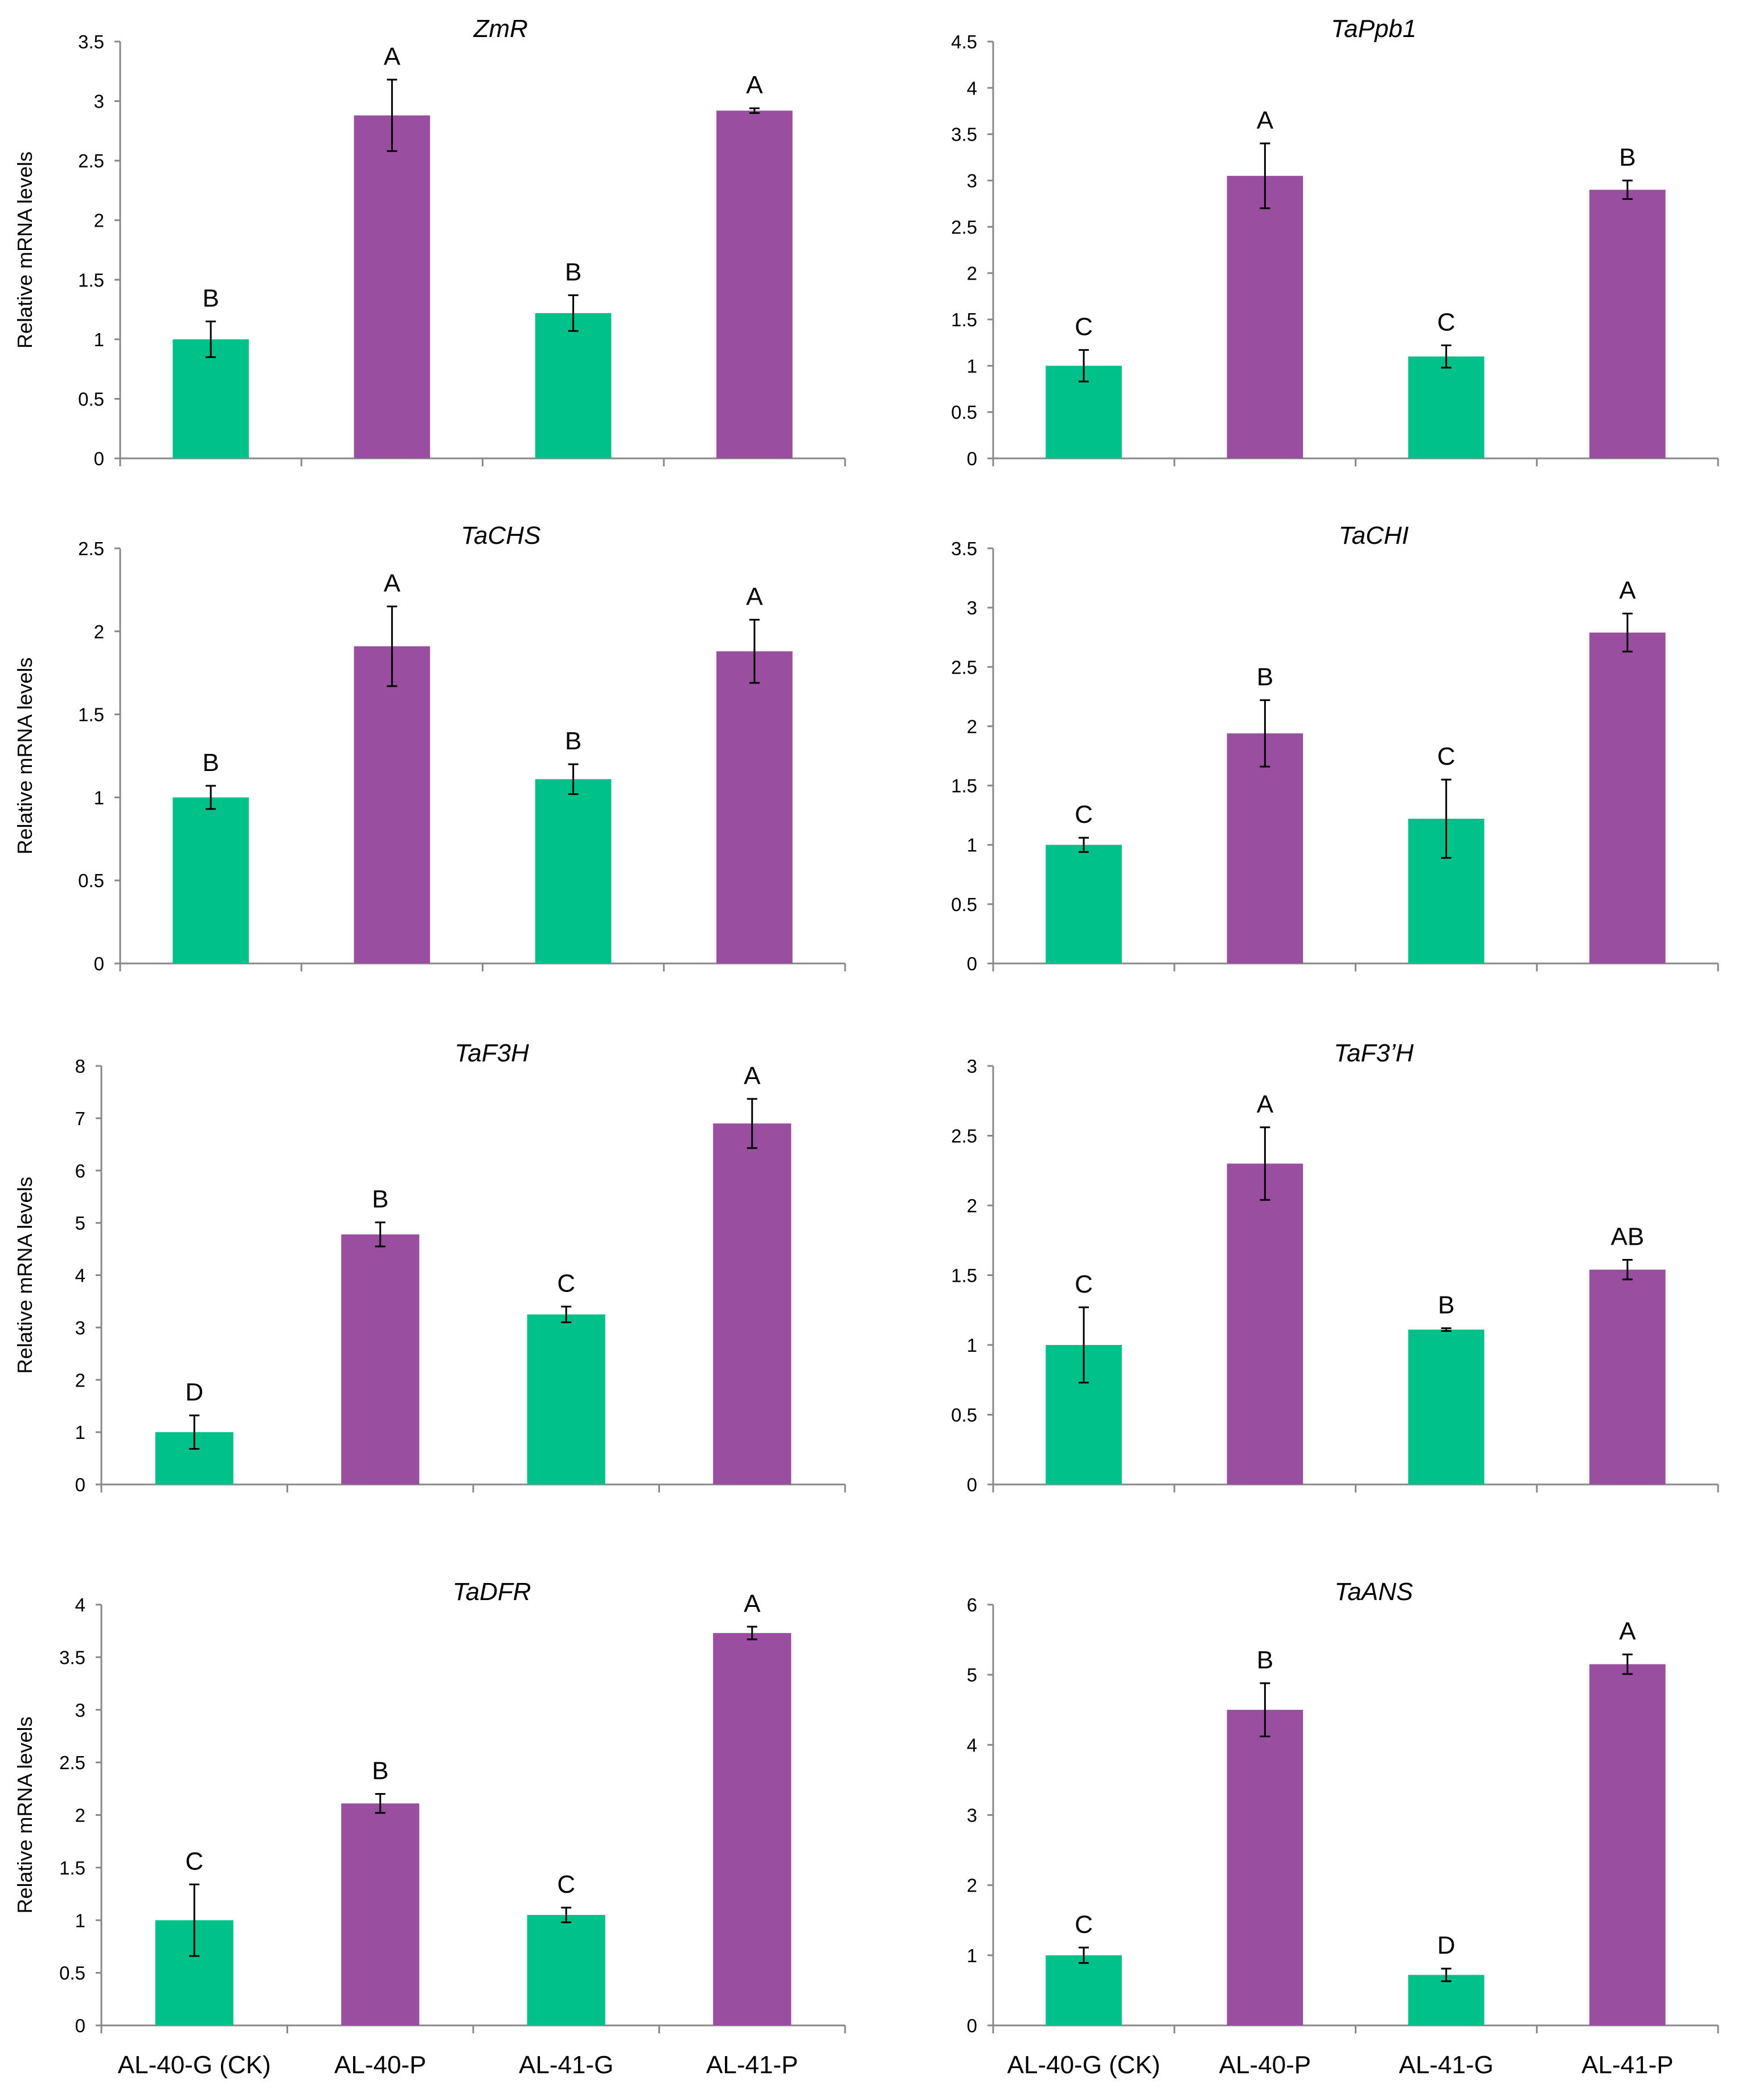 The image size is (1738, 2100). Describe the element at coordinates (1374, 535) in the screenshot. I see `panel-title: TaCHI` at that location.